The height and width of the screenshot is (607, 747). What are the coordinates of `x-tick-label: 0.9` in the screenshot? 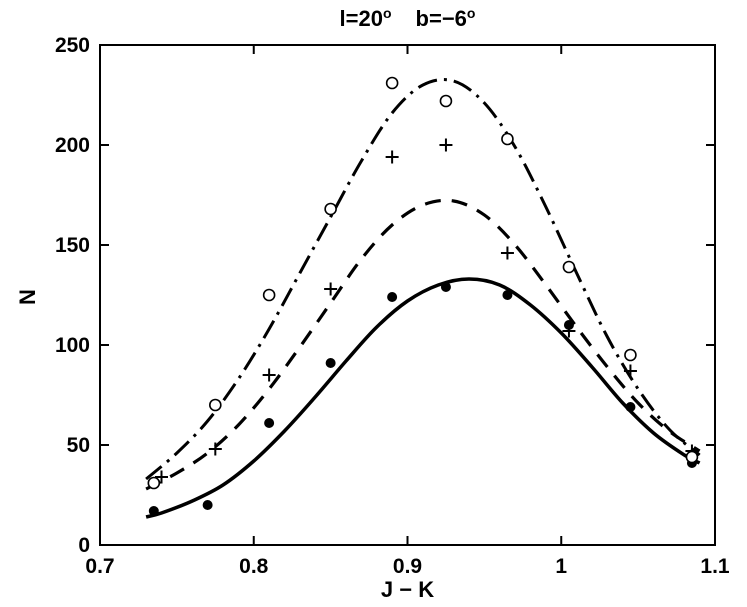 It's located at (407, 566).